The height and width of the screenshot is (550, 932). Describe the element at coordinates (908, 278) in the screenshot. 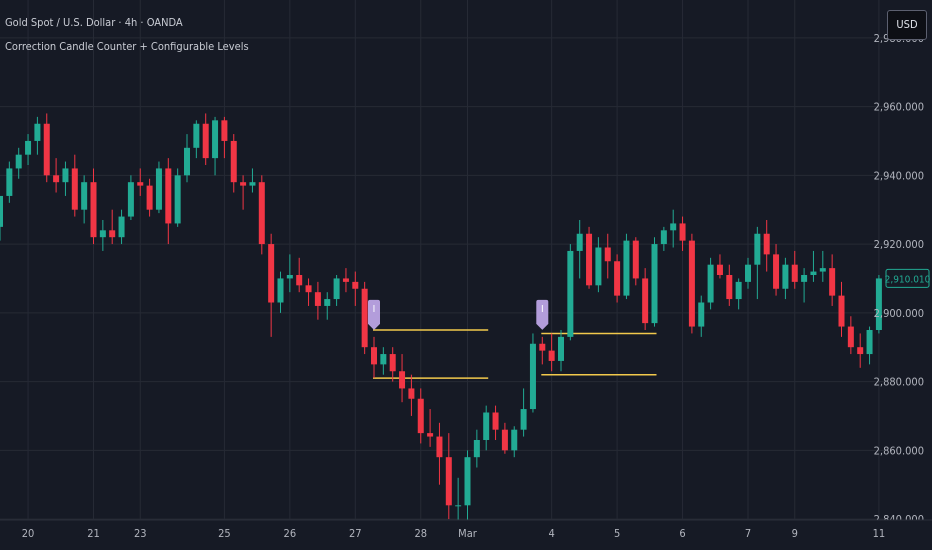

I see `last-price-label: 2,910.010` at that location.